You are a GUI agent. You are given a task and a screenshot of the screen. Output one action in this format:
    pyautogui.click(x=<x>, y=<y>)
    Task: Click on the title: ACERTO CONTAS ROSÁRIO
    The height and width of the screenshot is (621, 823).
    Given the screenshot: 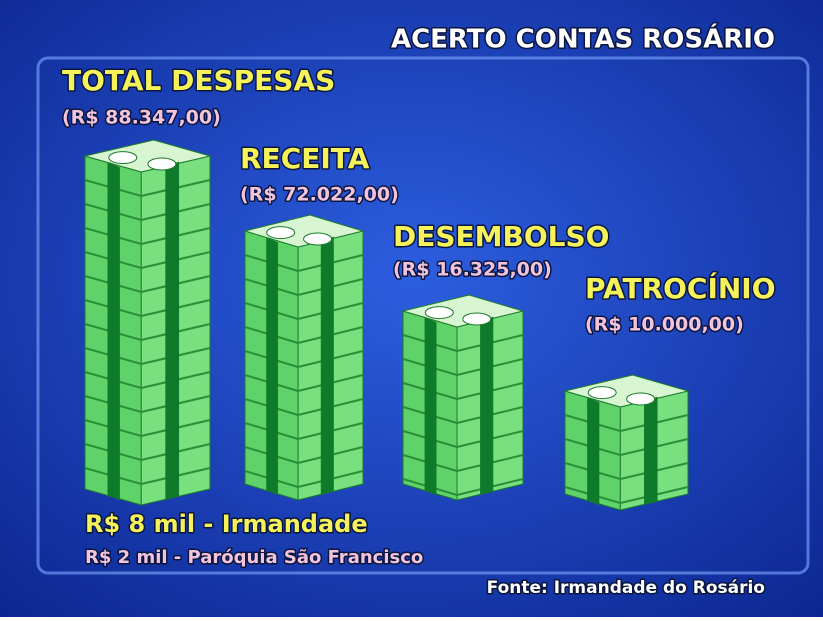 What is the action you would take?
    pyautogui.click(x=583, y=39)
    